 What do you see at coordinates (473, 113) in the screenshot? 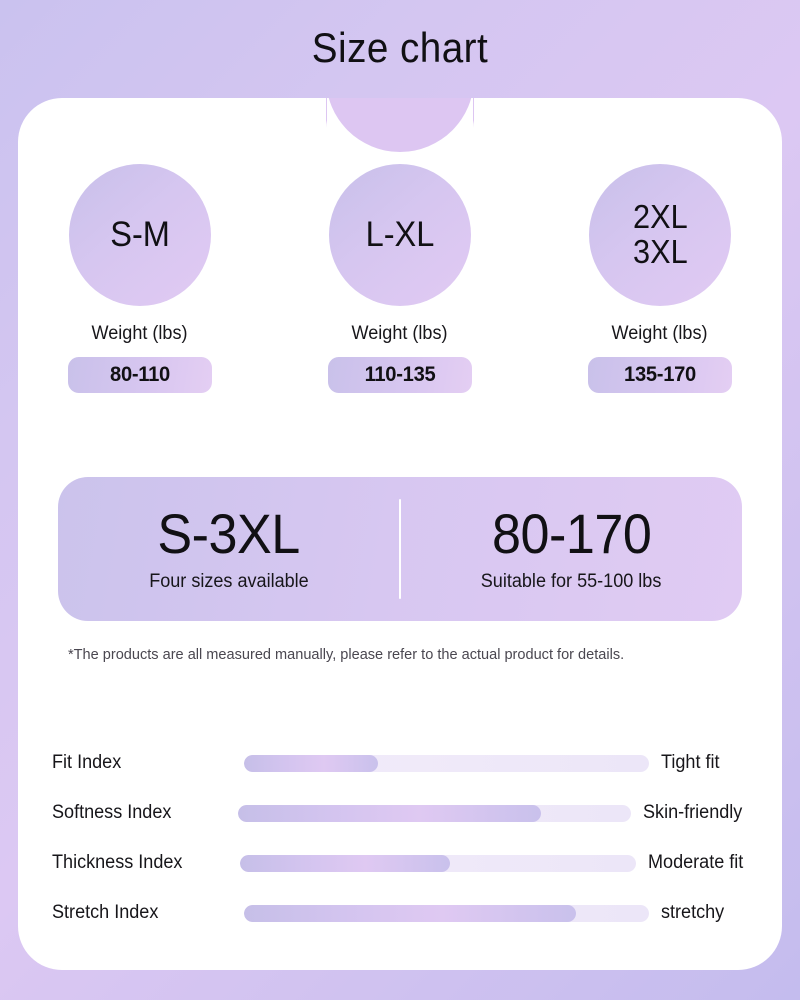
I see `notch-ear-right` at bounding box center [473, 113].